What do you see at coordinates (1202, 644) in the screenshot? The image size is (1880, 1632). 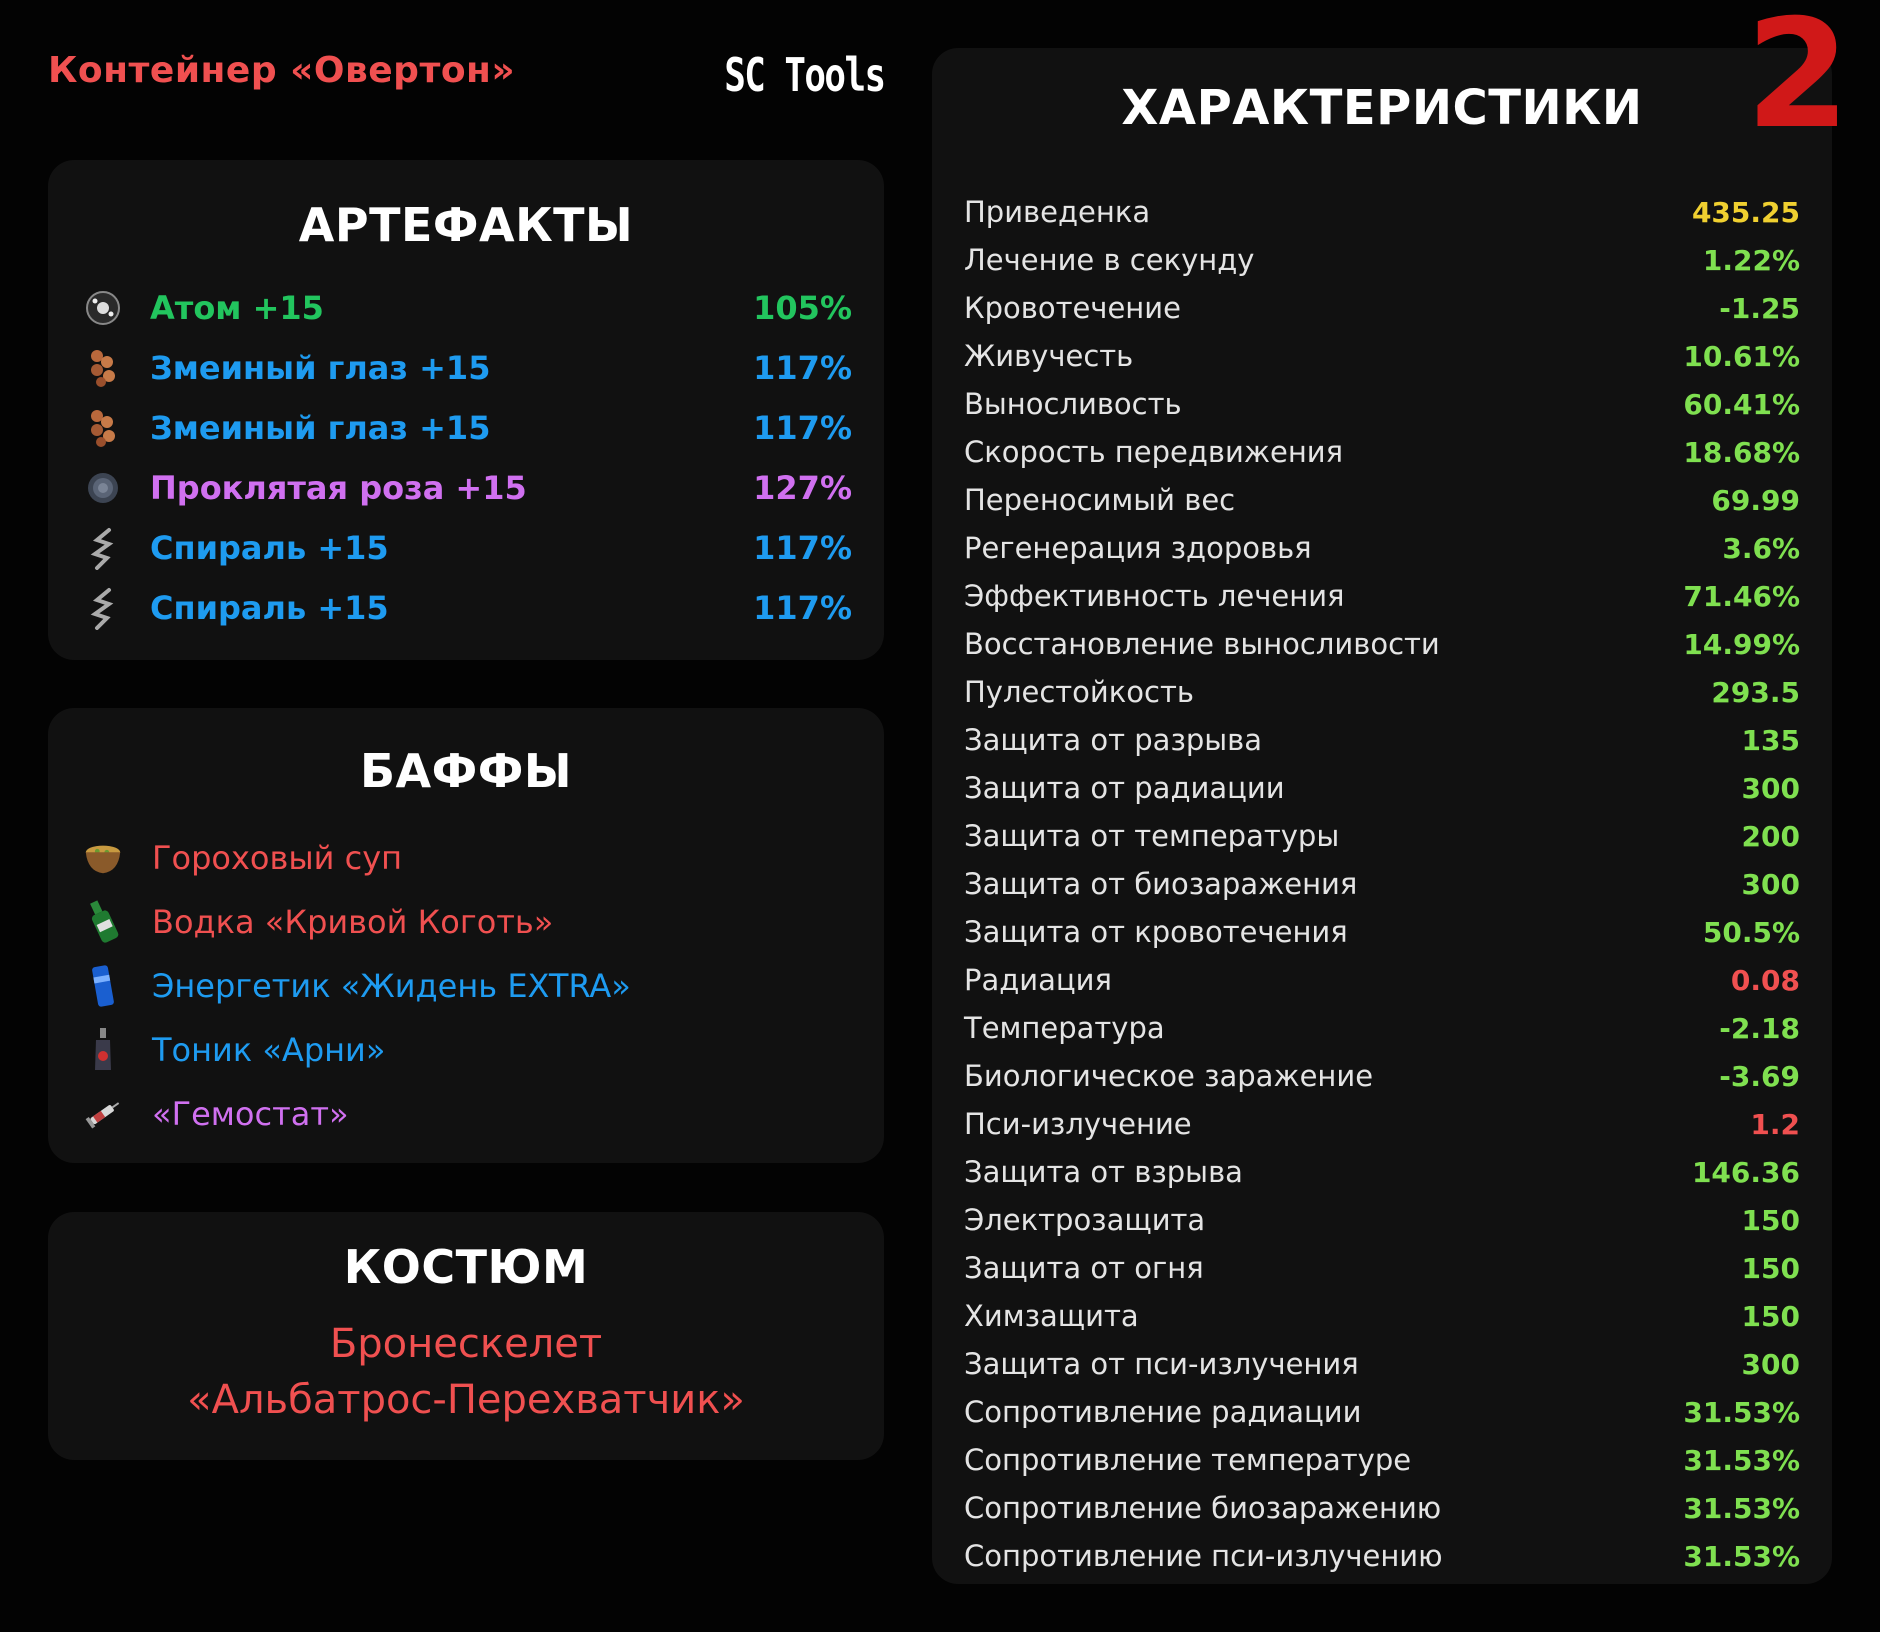 I see `stat-label: Восстановление выносливости` at bounding box center [1202, 644].